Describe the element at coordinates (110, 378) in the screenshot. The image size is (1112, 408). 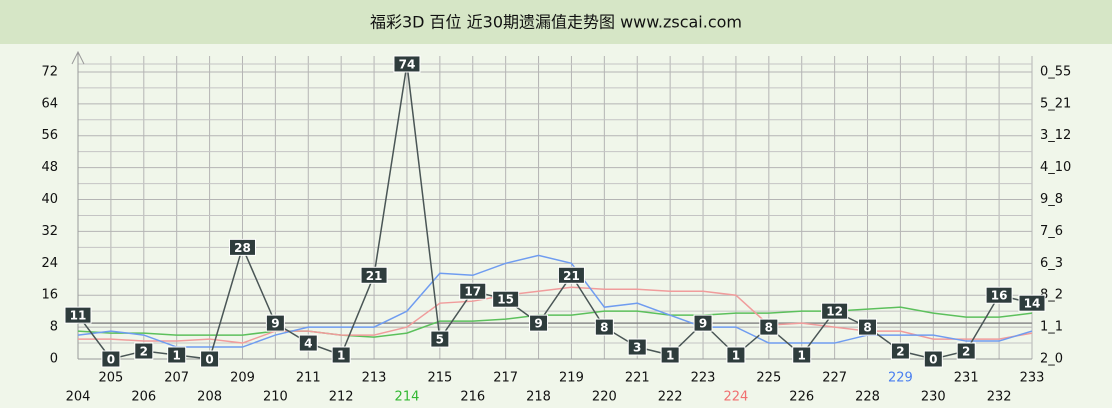
I see `x-tick-label: 205` at that location.